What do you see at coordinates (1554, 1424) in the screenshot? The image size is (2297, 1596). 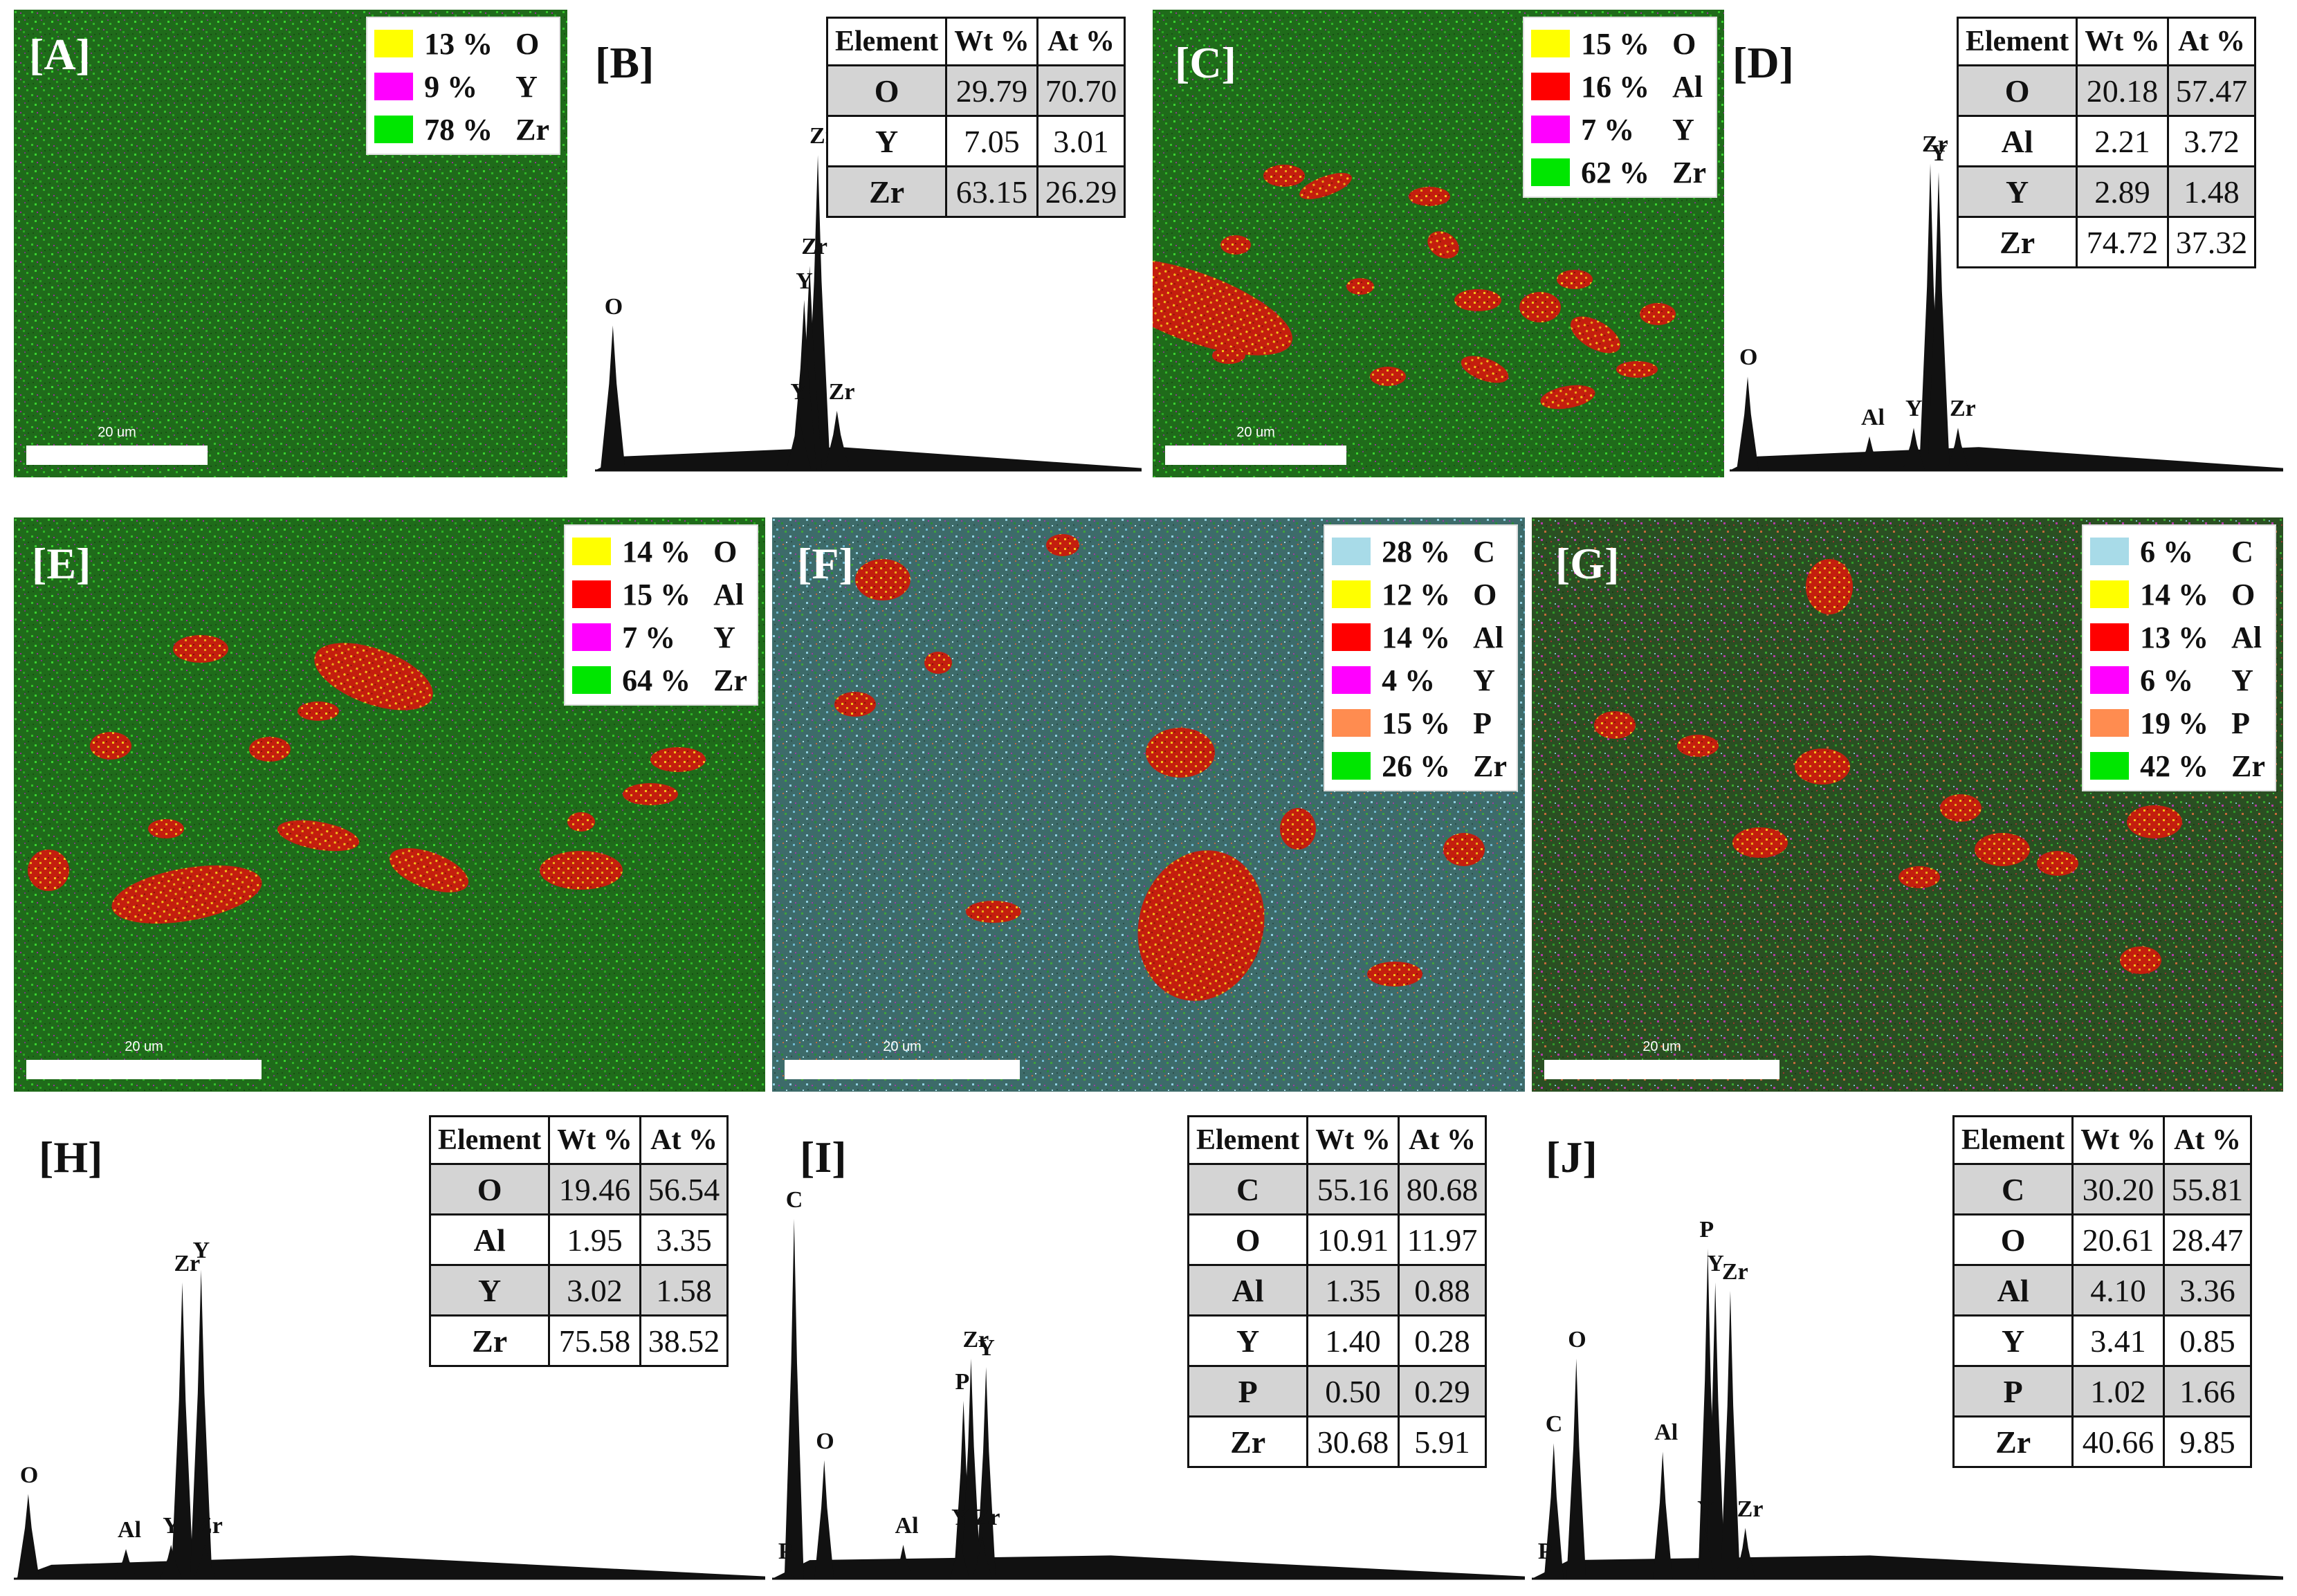 I see `peak-label: C` at bounding box center [1554, 1424].